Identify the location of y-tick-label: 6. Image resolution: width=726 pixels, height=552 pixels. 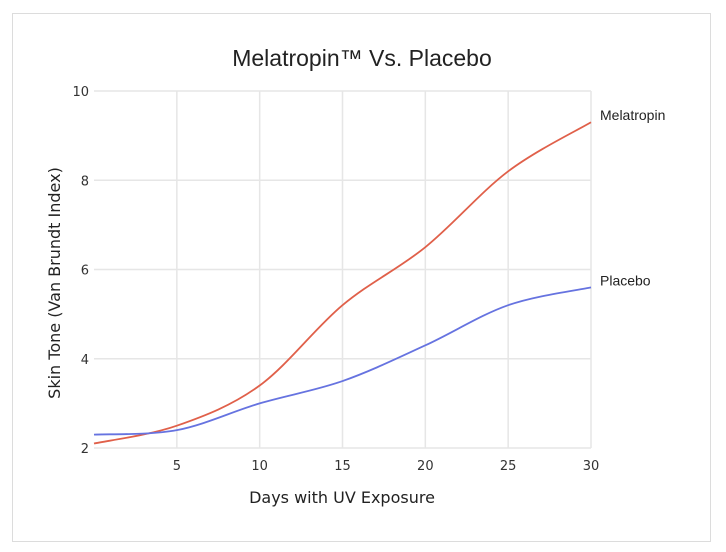
(85, 271).